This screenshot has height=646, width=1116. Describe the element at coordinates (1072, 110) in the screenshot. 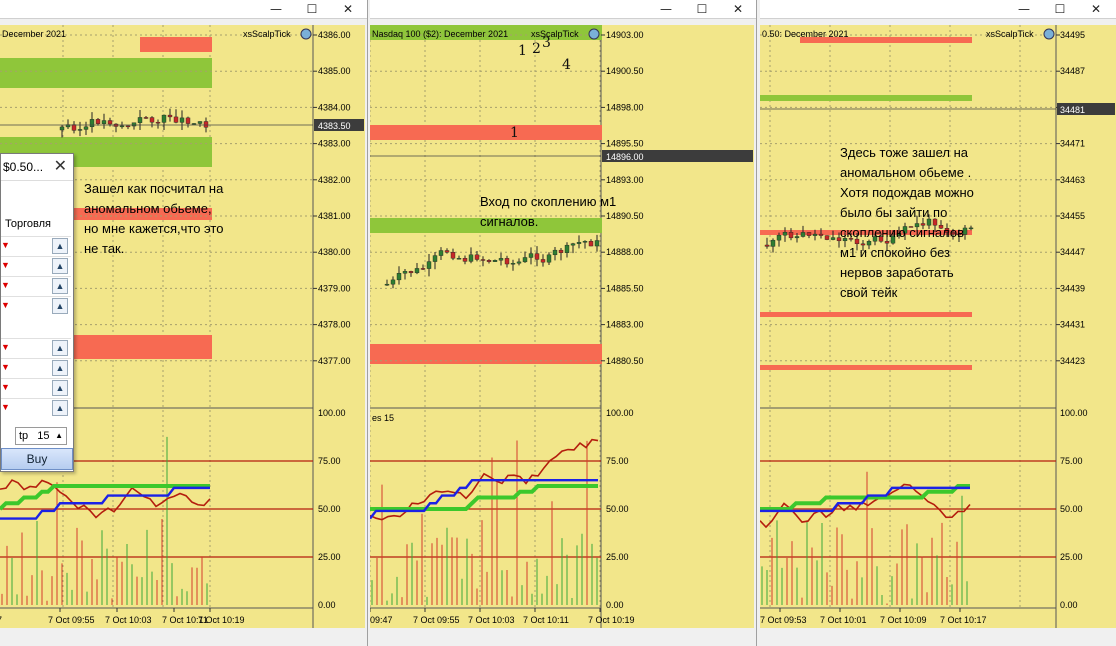

I see `current-price-label: 34481` at that location.